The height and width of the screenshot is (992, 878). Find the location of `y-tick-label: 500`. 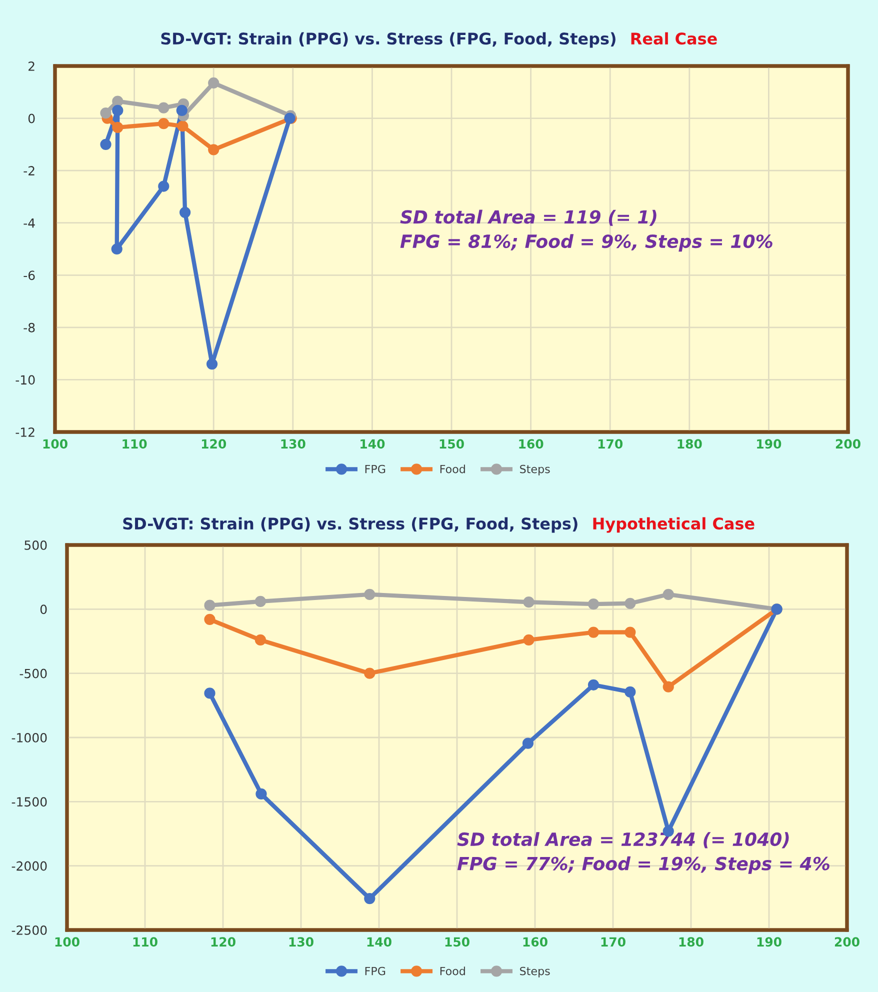

y-tick-label: 500 is located at coordinates (35, 545).